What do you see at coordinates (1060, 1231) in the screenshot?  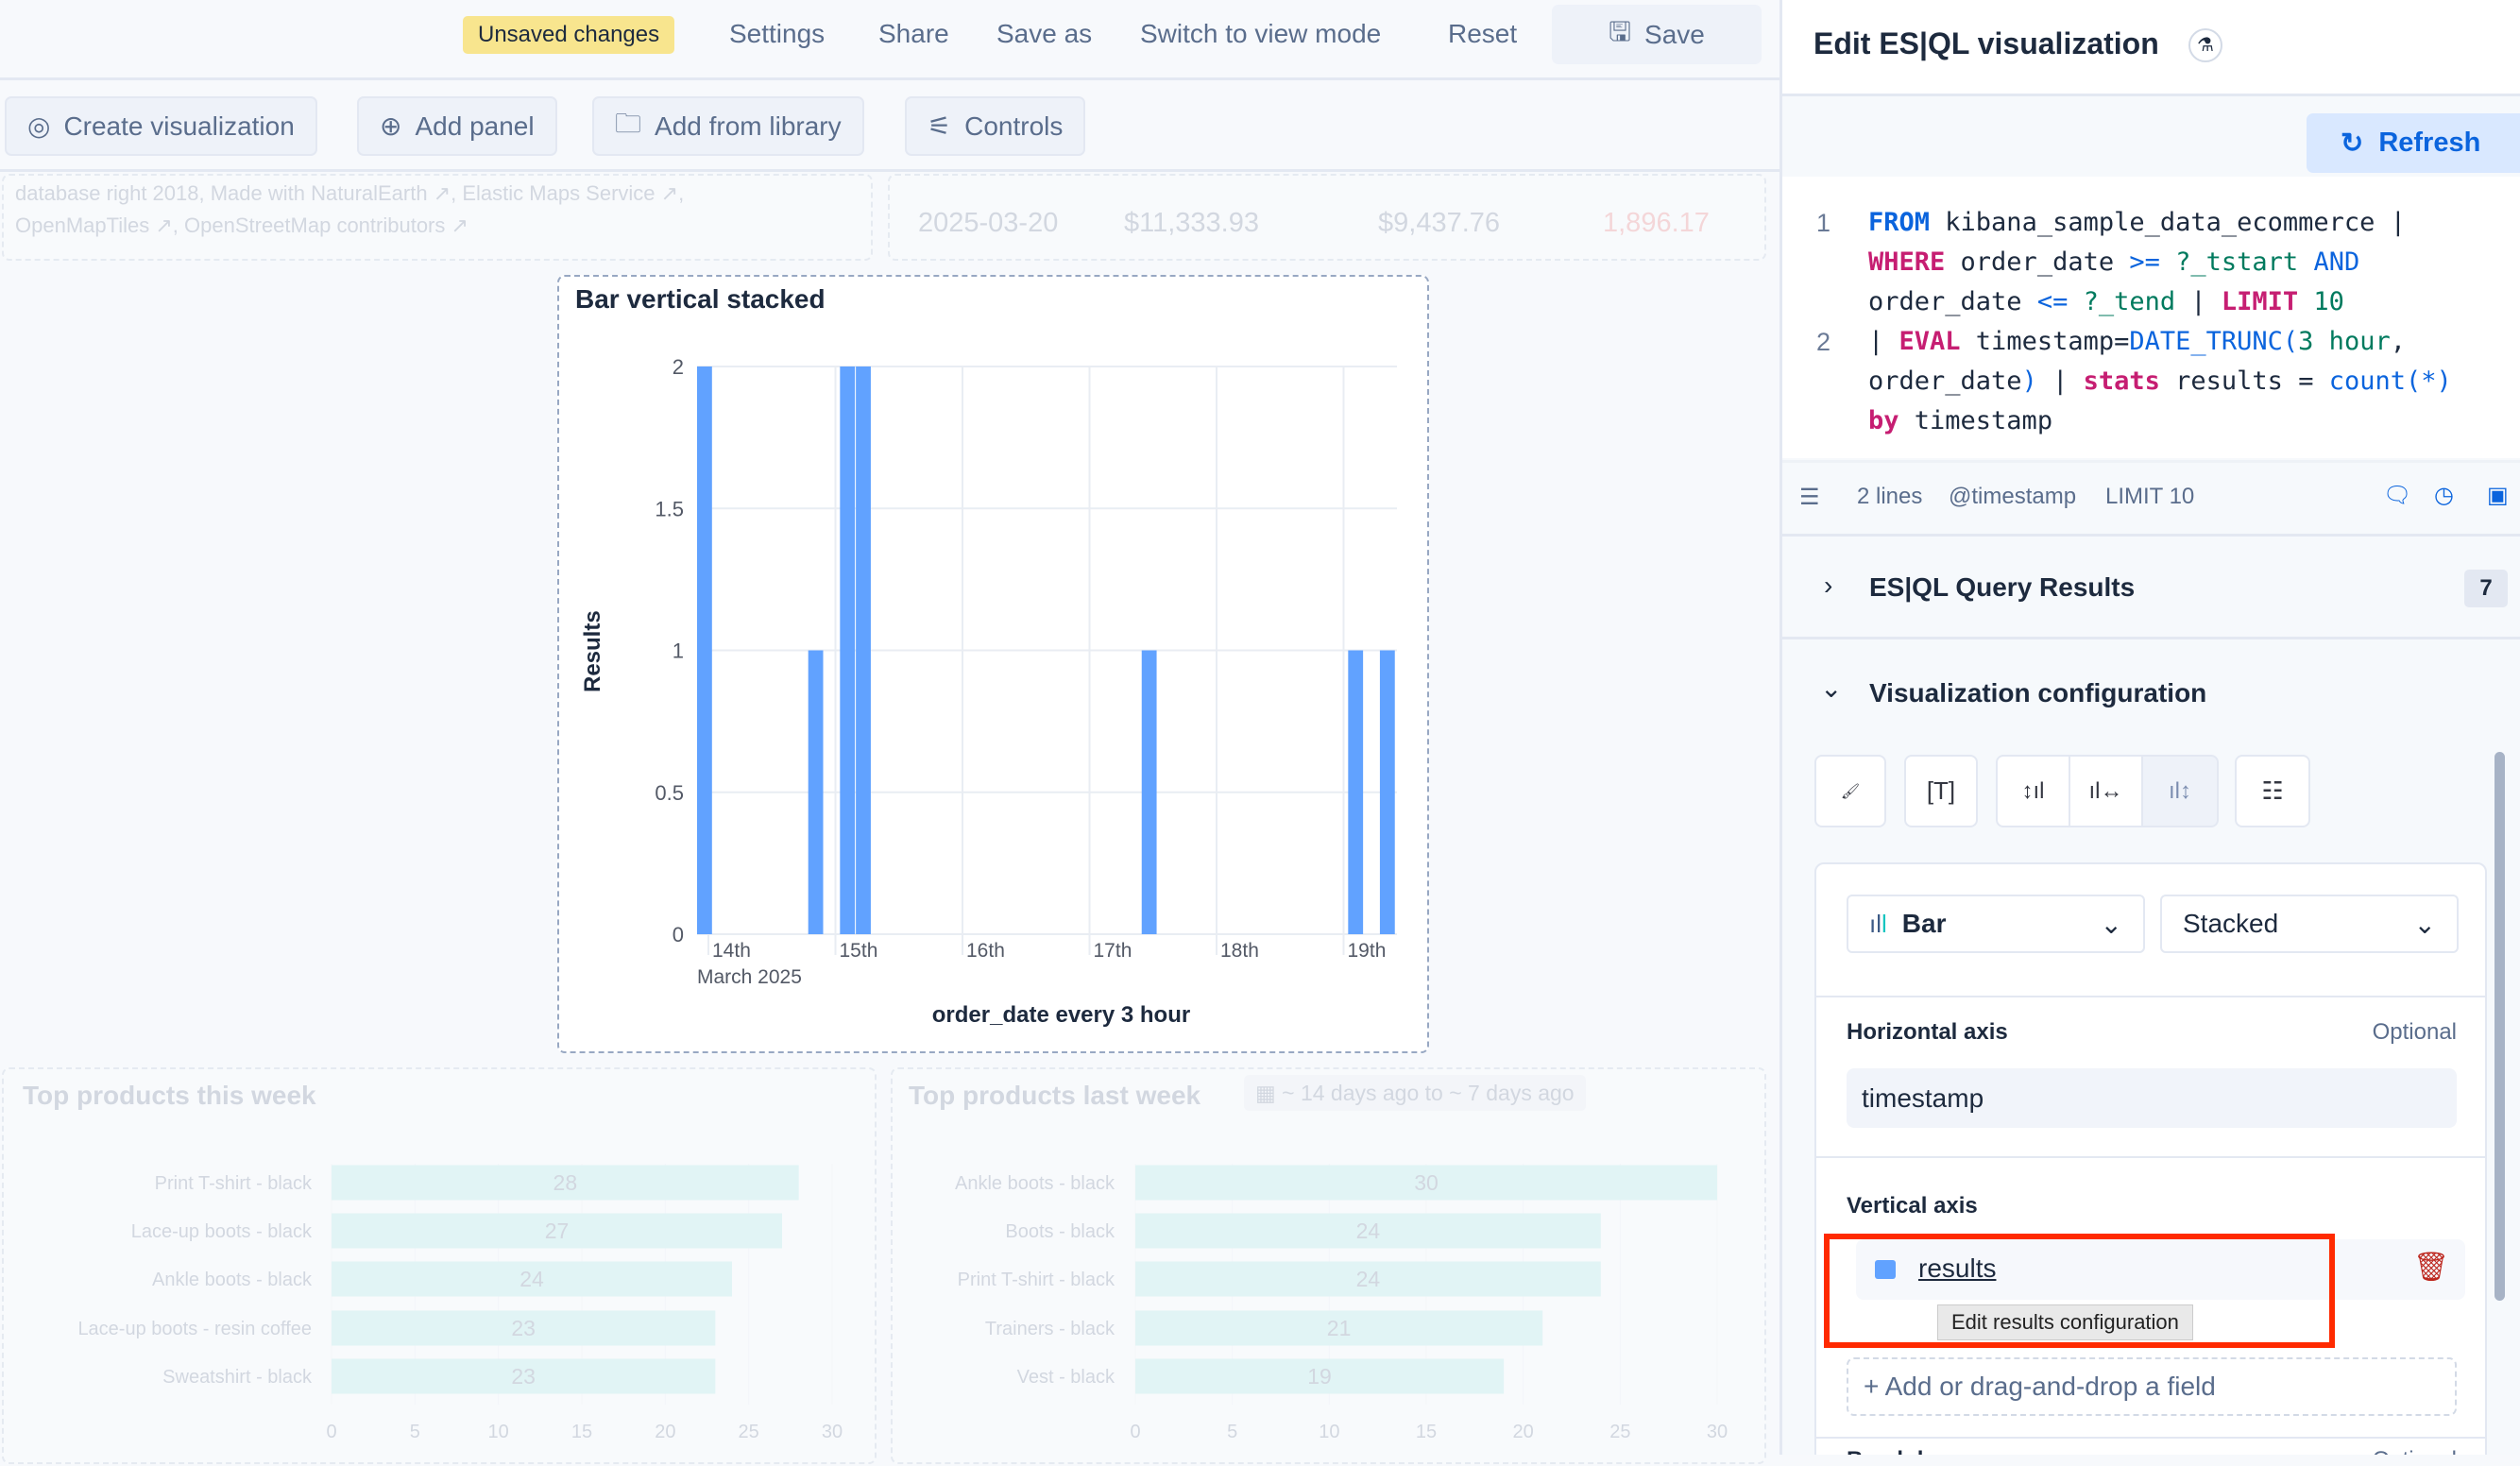 I see `category-label: Boots - black` at bounding box center [1060, 1231].